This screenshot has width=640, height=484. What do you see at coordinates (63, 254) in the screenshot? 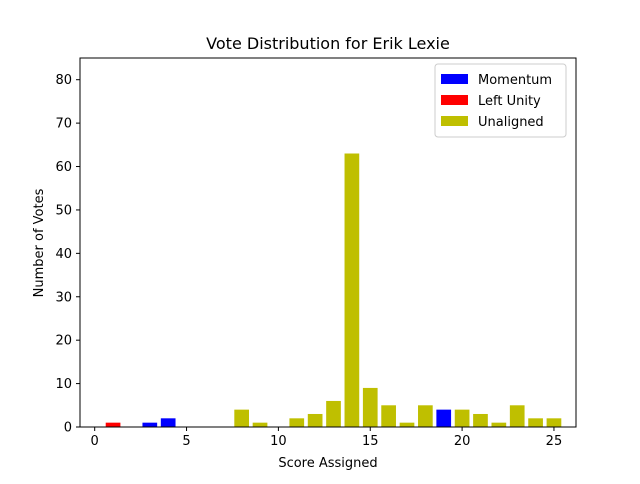
I see `y-tick-label: 40` at bounding box center [63, 254].